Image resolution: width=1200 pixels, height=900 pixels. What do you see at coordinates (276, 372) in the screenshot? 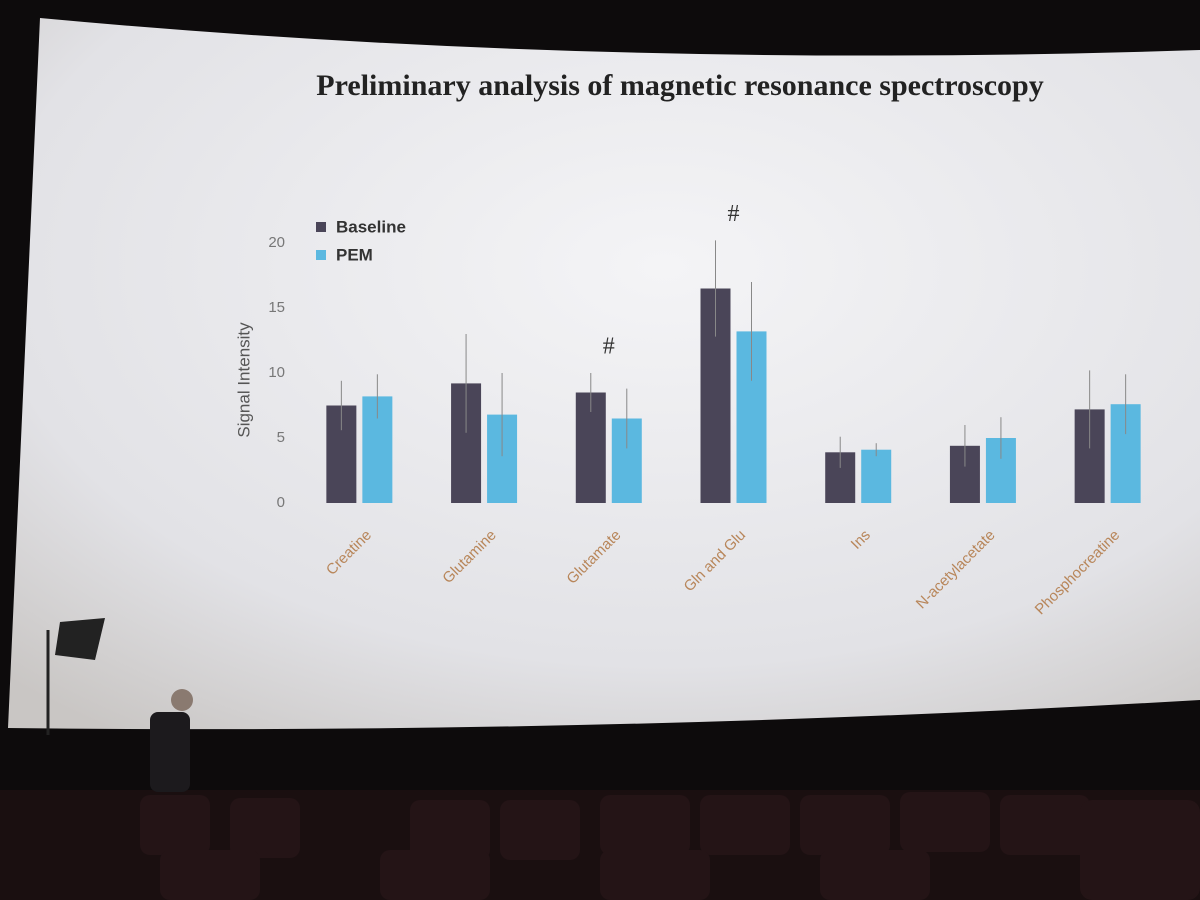
I see `y-tick-label: 10` at bounding box center [276, 372].